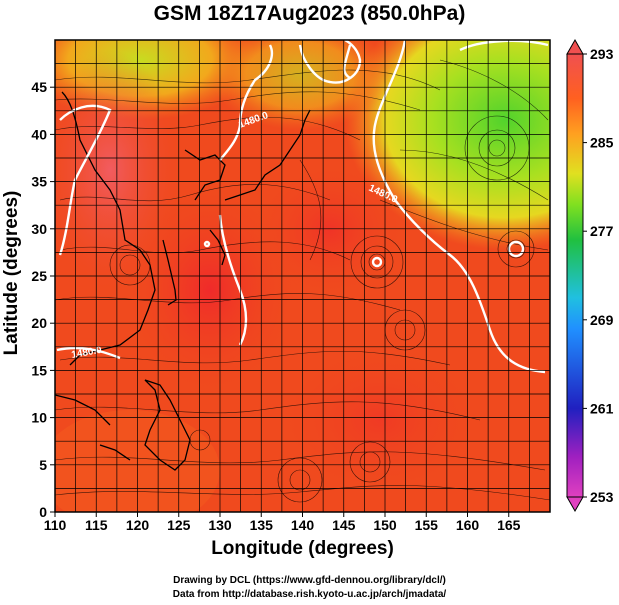 This screenshot has height=605, width=619. What do you see at coordinates (575, 275) in the screenshot?
I see `colorbar-scale` at bounding box center [575, 275].